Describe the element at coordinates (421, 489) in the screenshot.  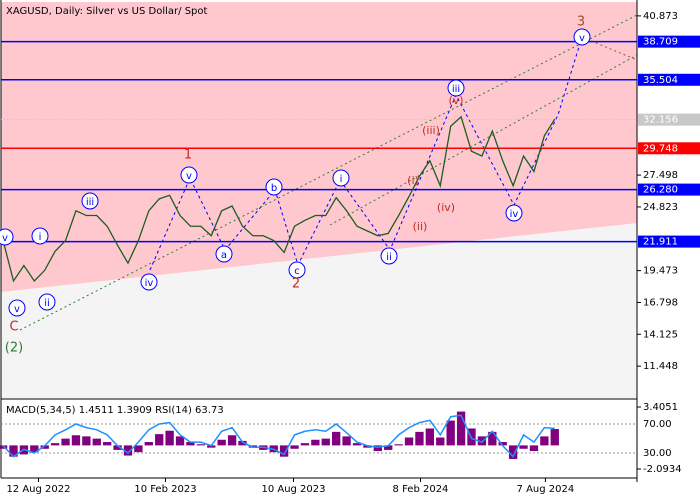
I see `x-tick-label: 8 Feb 2024` at that location.